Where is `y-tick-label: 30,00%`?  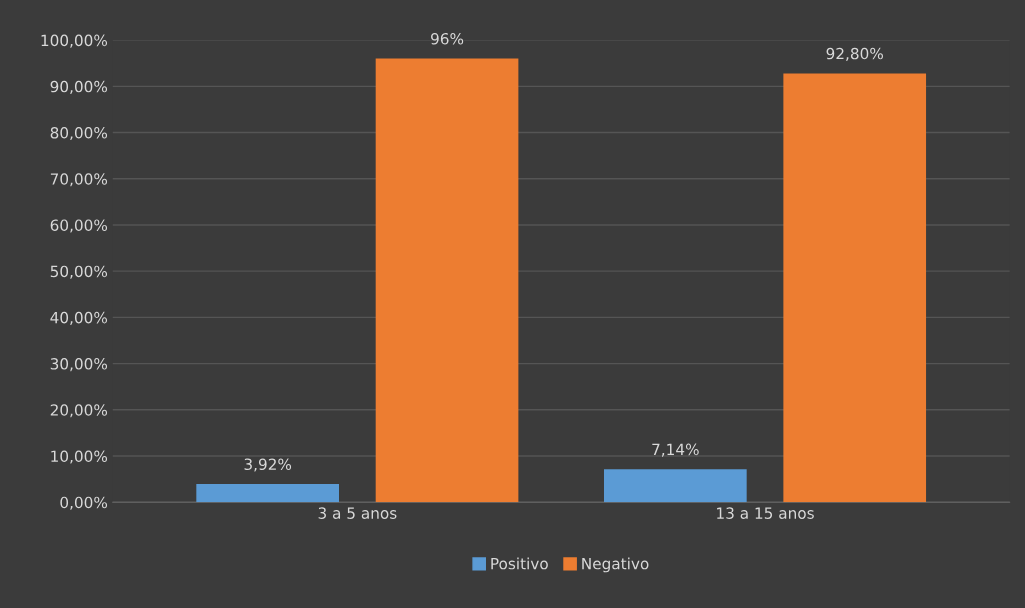
y-tick-label: 30,00% is located at coordinates (79, 365).